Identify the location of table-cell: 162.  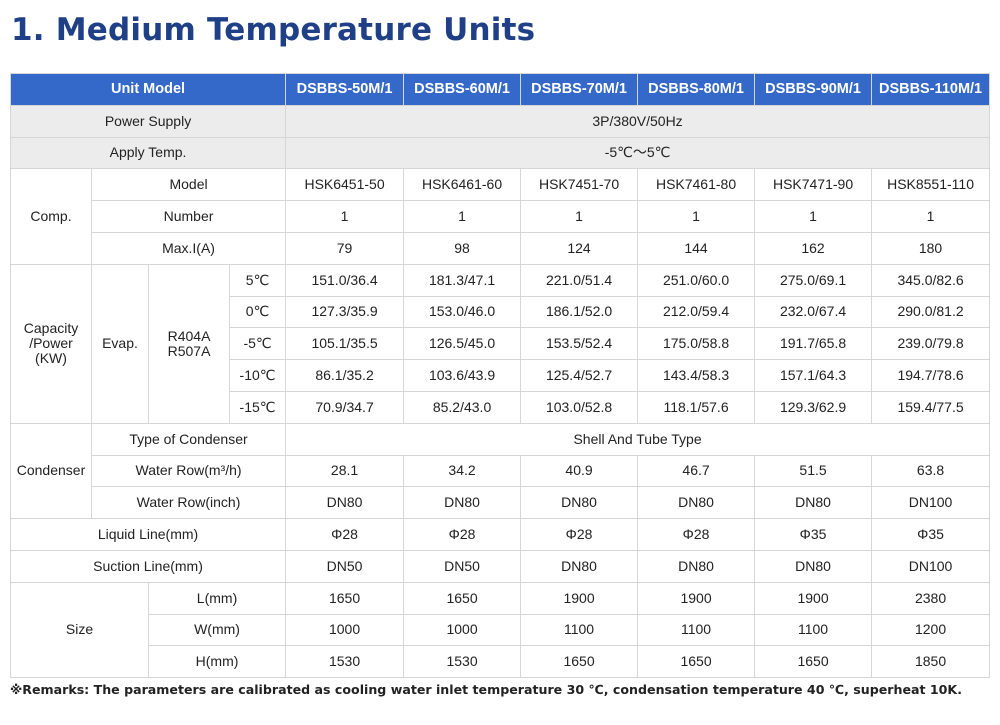
(813, 248).